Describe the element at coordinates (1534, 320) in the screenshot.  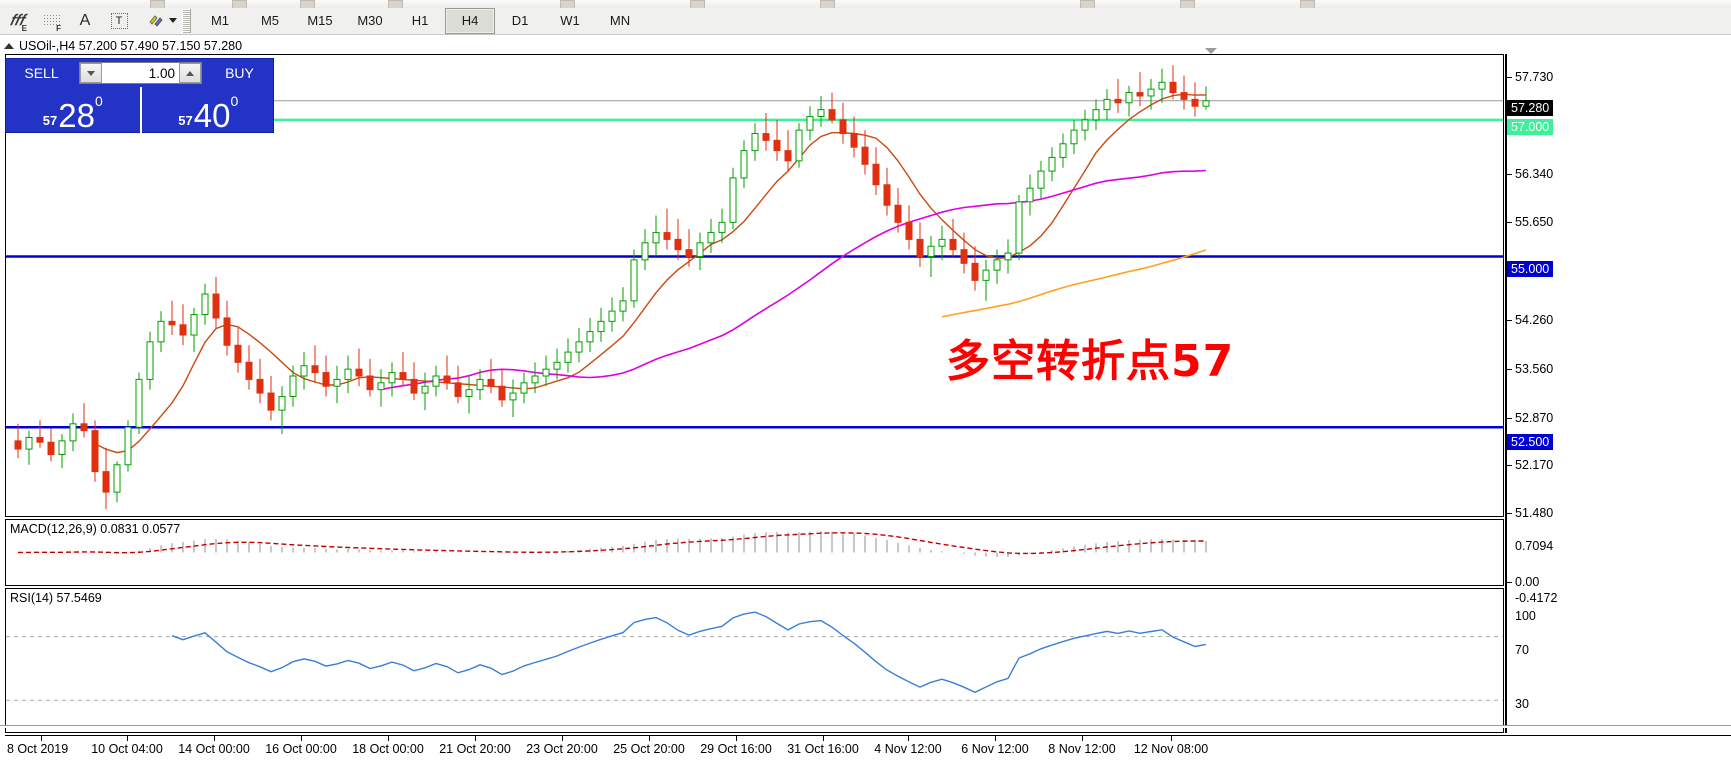
I see `price-tick-label: 54.260` at that location.